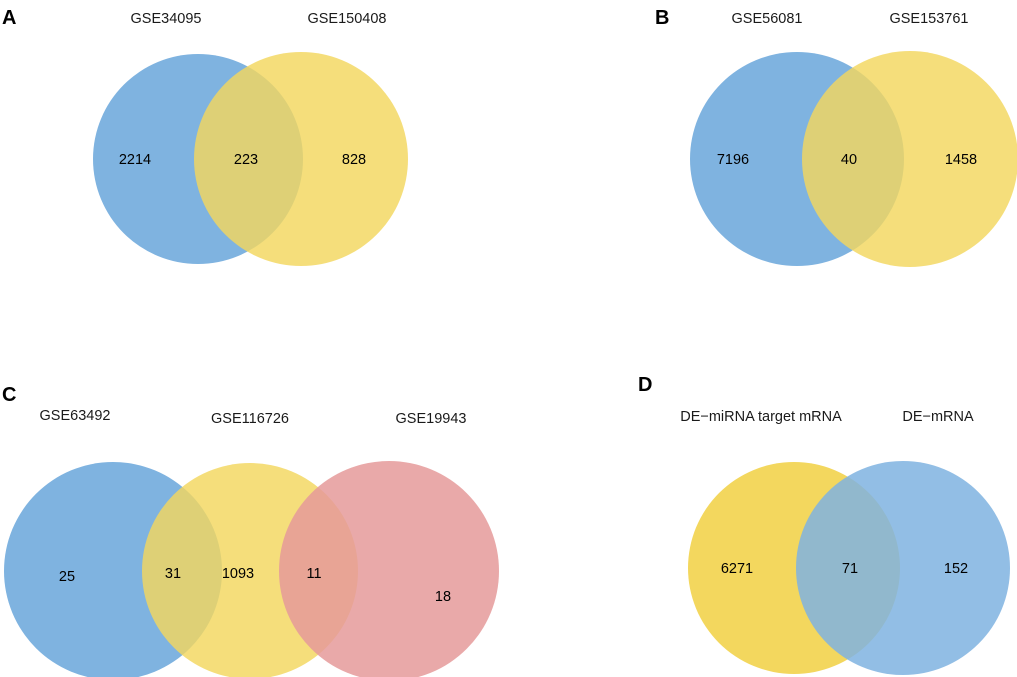  What do you see at coordinates (75, 416) in the screenshot?
I see `panel-c-set-1-label: GSE63492` at bounding box center [75, 416].